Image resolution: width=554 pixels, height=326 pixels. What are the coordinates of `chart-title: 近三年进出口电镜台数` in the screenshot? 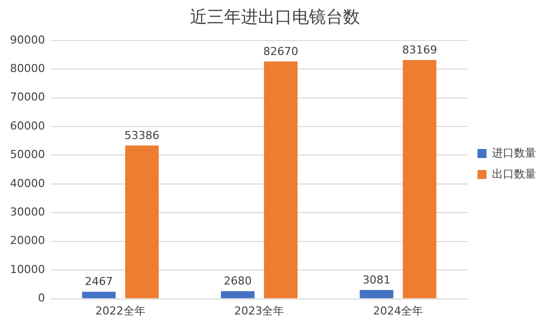 It's located at (275, 18).